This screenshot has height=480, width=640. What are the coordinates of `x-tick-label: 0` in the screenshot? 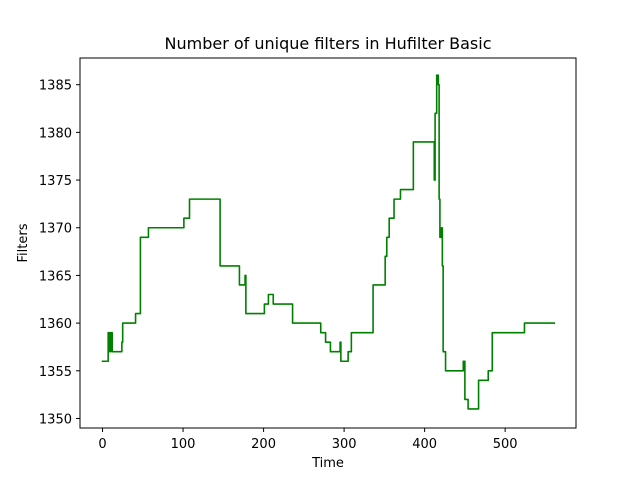 It's located at (102, 444).